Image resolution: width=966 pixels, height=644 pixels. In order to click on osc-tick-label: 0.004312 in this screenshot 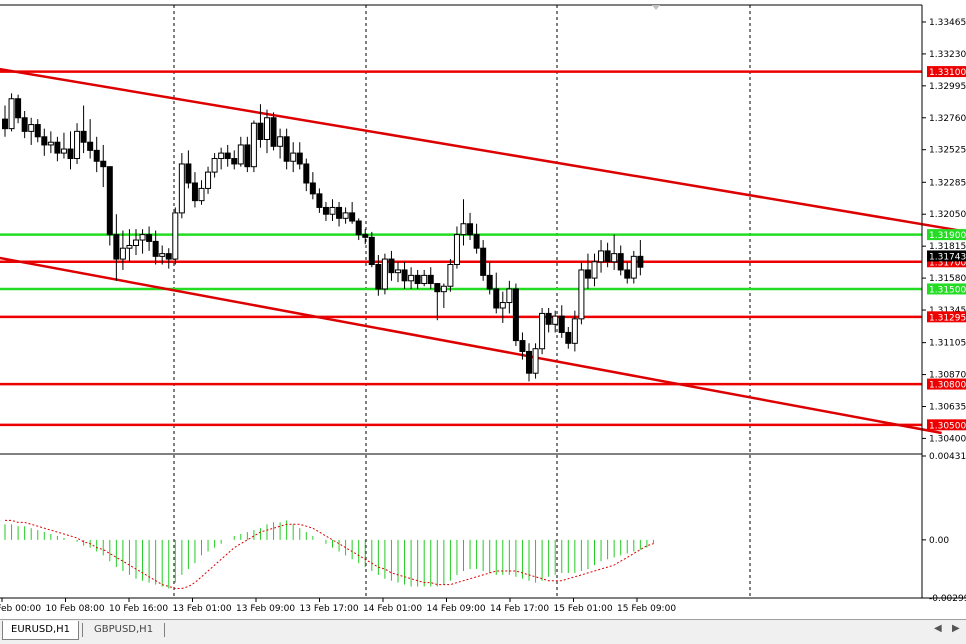, I will do `click(947, 457)`.